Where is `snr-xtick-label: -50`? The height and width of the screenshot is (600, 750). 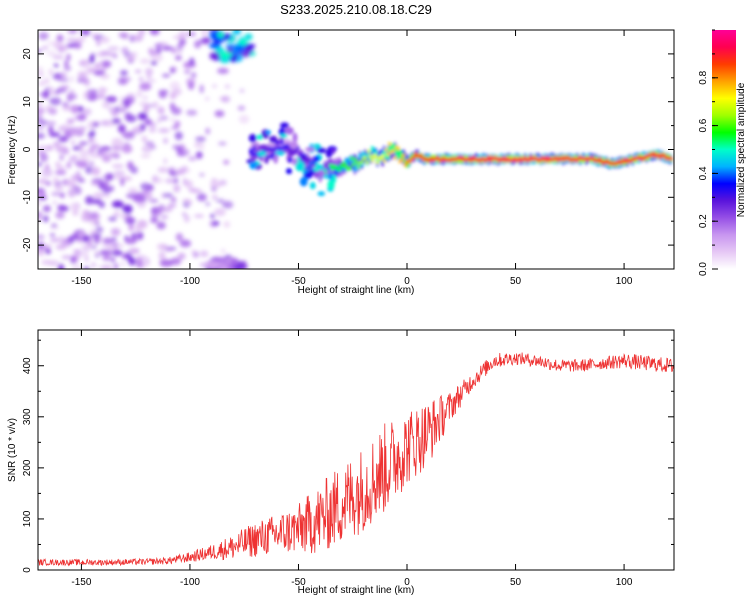 snr-xtick-label: -50 is located at coordinates (298, 582).